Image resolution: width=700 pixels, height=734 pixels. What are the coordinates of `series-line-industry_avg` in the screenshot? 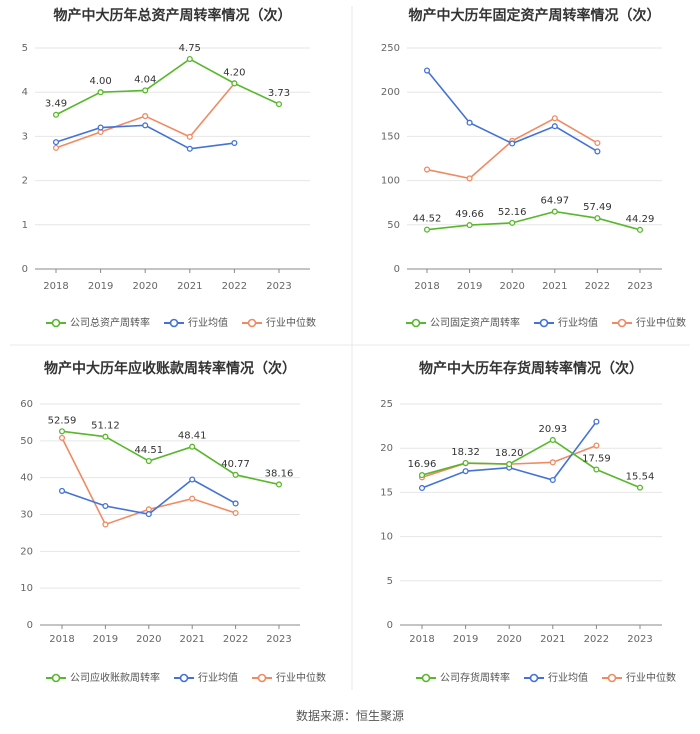 It's located at (145, 137).